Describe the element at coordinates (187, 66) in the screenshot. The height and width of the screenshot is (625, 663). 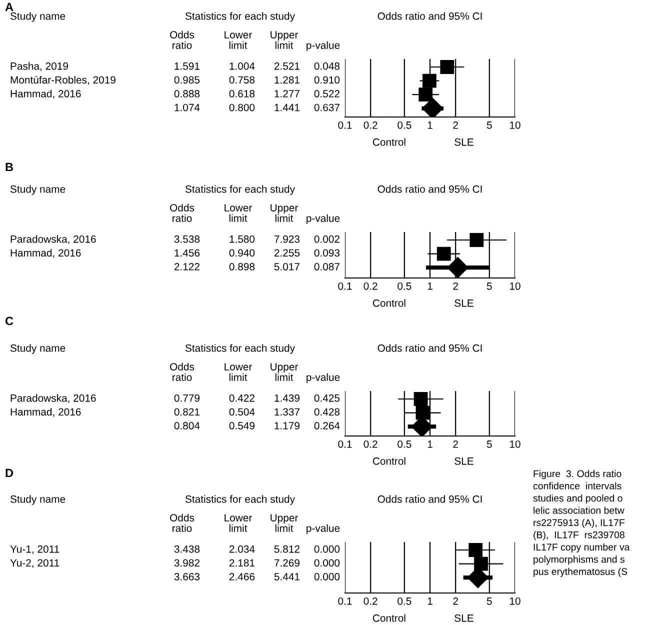
I see `text: 1.591` at that location.